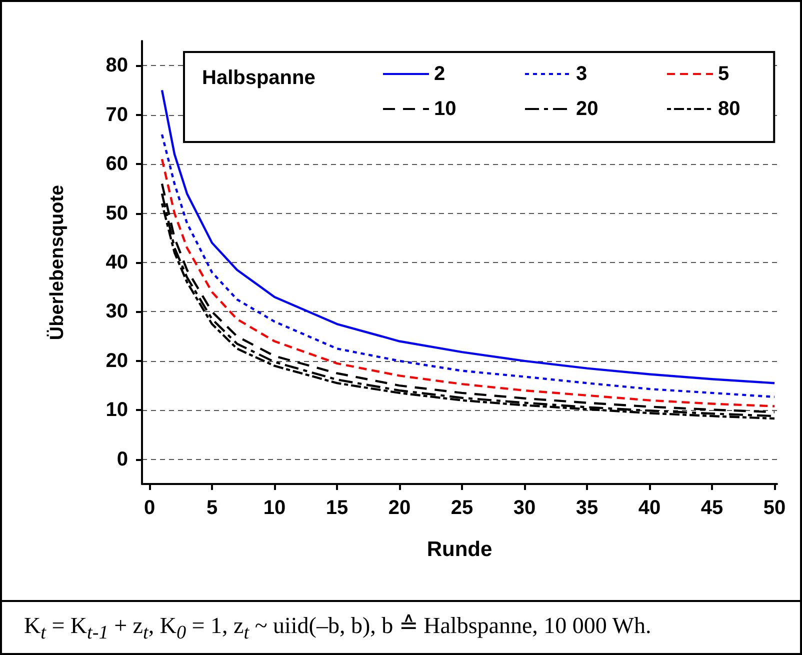 This screenshot has width=802, height=655. I want to click on y-tick-label: 50, so click(117, 213).